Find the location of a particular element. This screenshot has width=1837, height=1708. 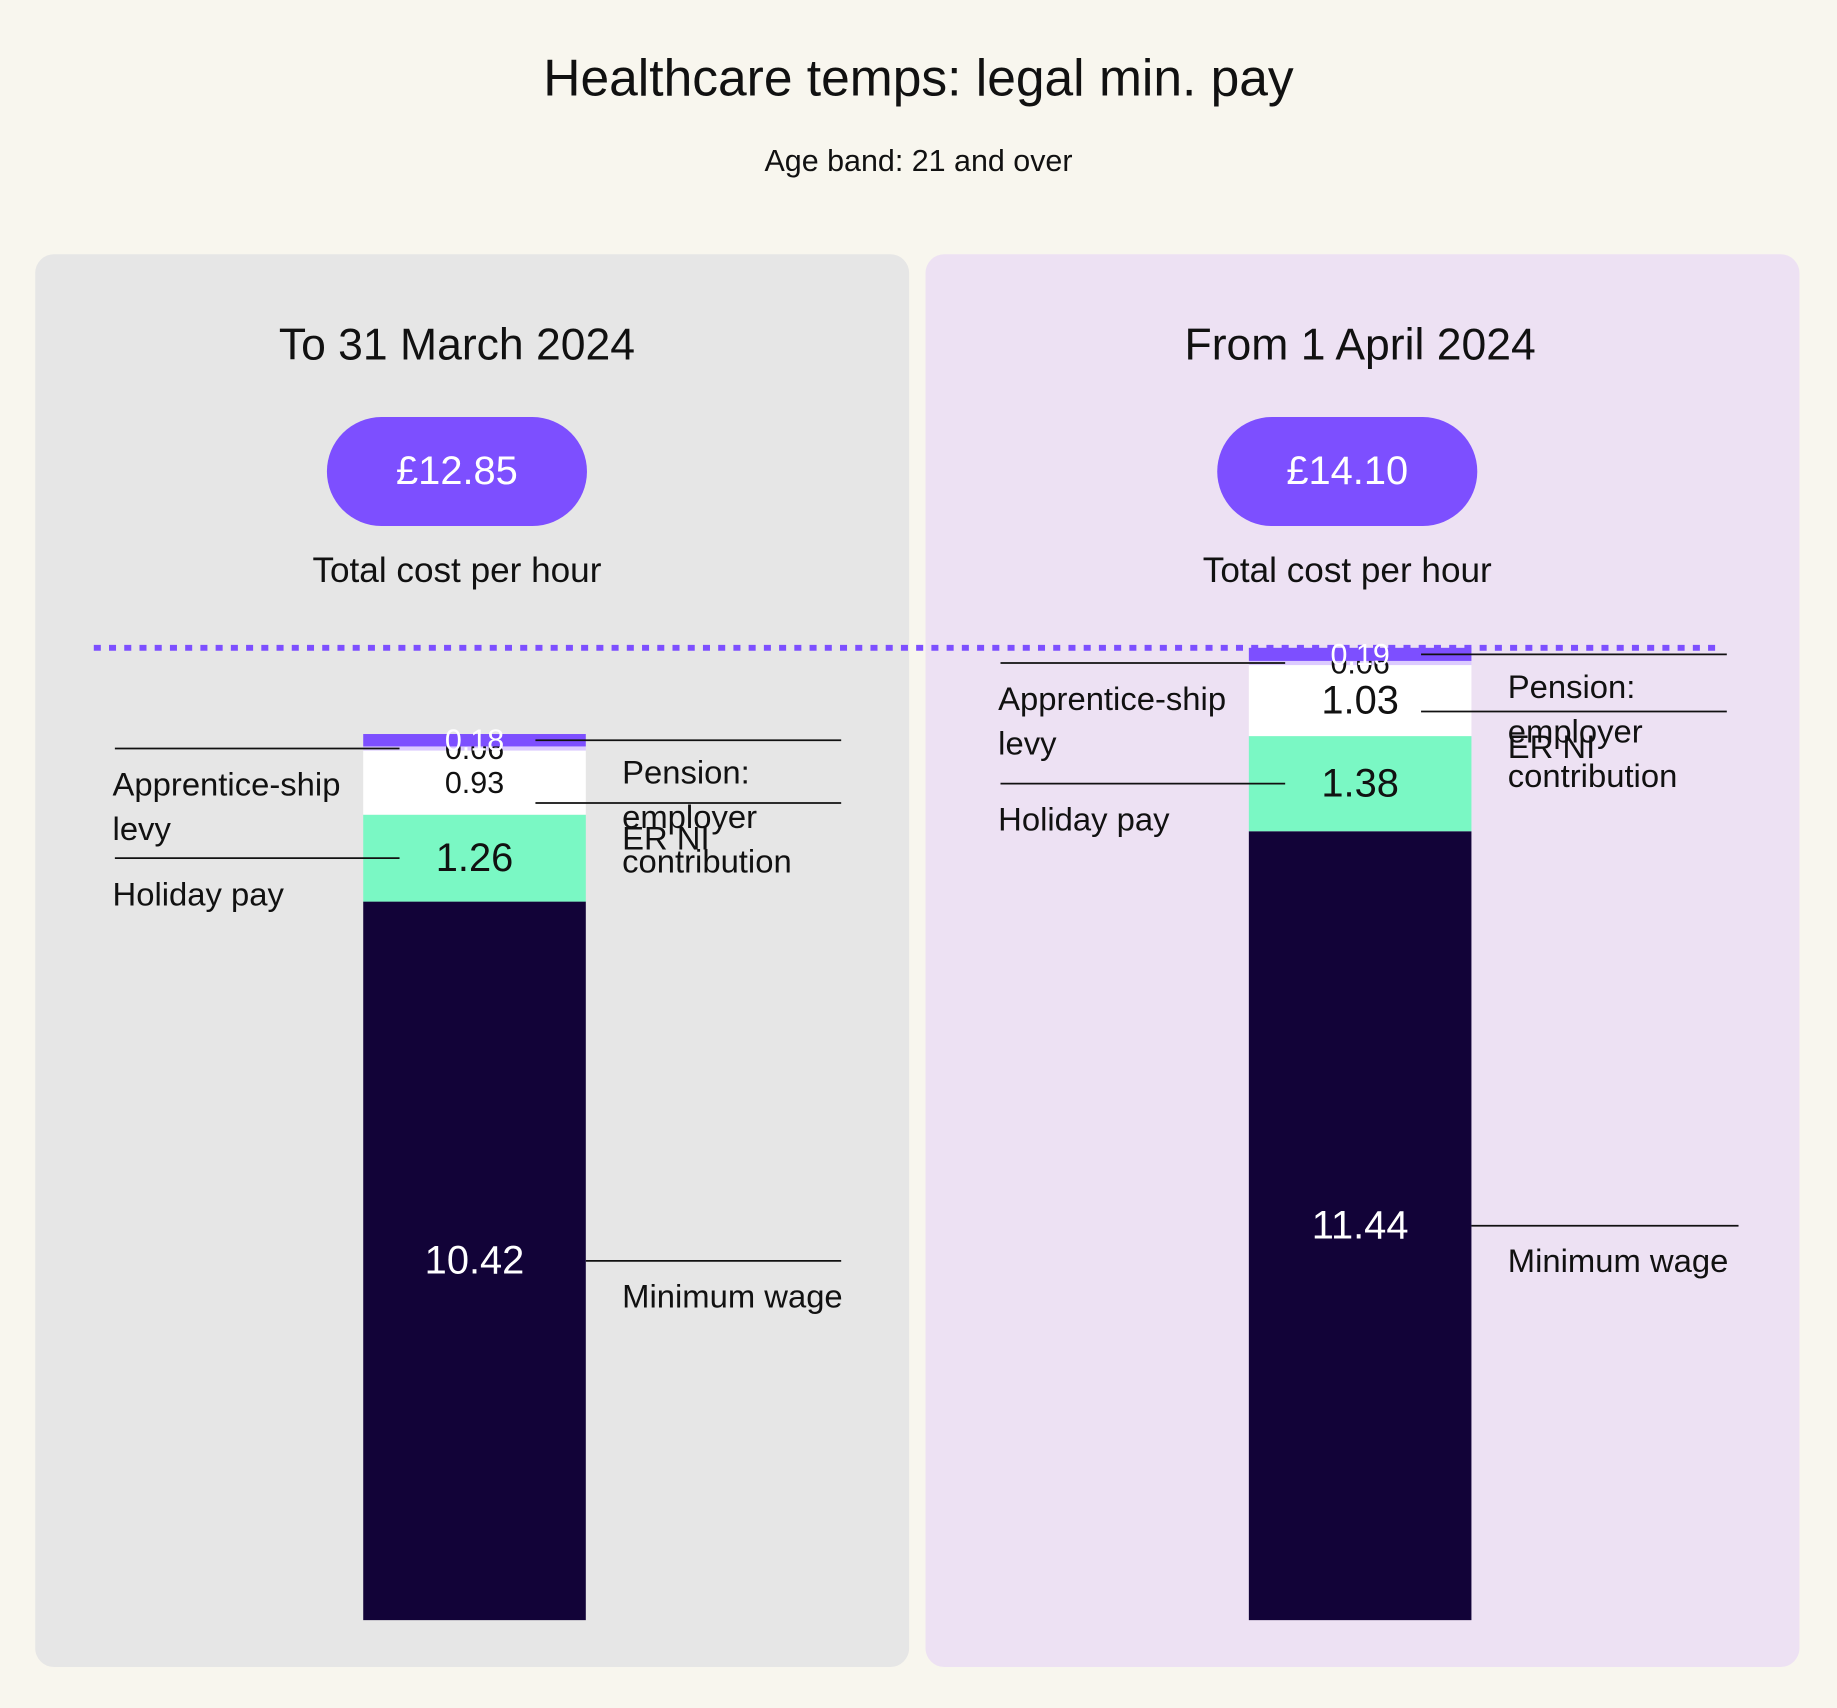

segment-value: 1.38 is located at coordinates (1360, 784).